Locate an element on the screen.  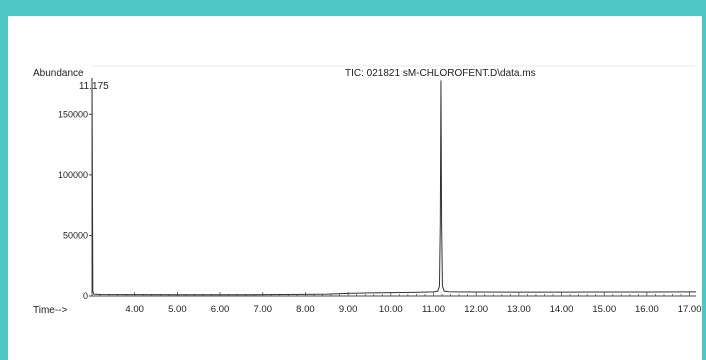
y-tick-label: 0 is located at coordinates (85, 296).